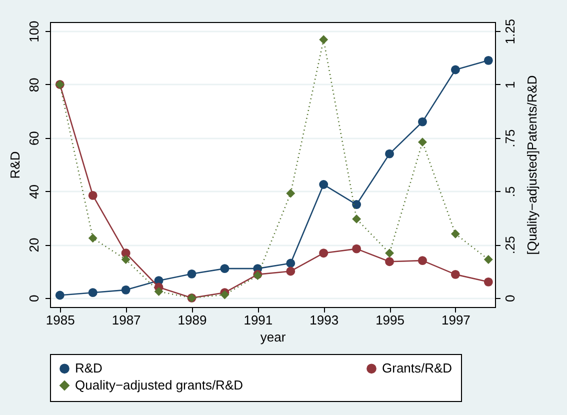  Describe the element at coordinates (510, 138) in the screenshot. I see `y2-tick-label: .75` at that location.